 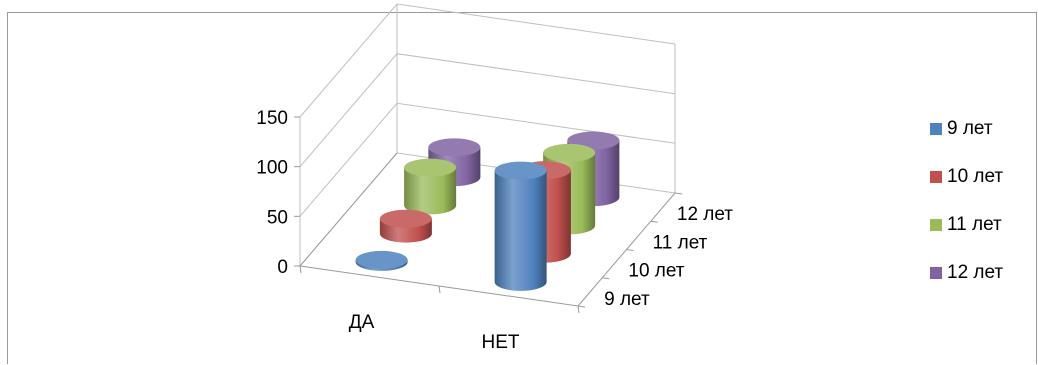 I want to click on depth-tick-label: 12 лет, so click(x=705, y=214).